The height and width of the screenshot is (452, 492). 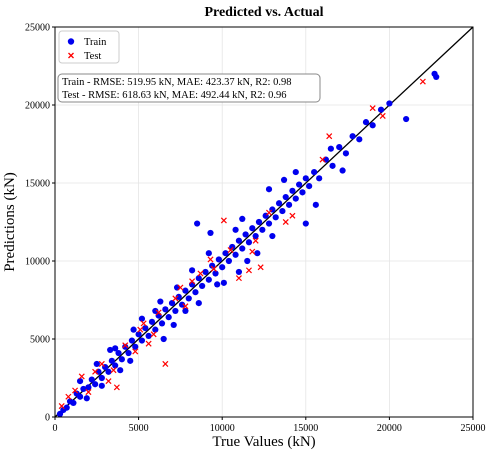 What do you see at coordinates (473, 428) in the screenshot?
I see `x-tick-label: 25000` at bounding box center [473, 428].